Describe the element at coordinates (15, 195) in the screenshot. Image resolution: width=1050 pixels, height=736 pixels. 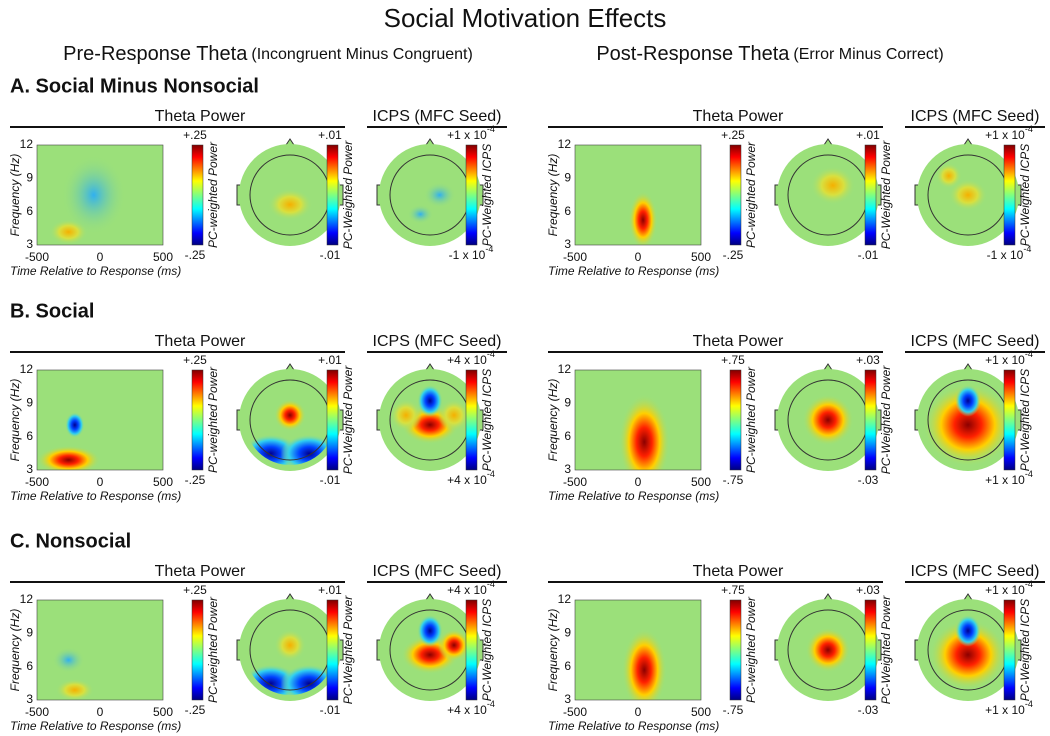
I see `y-axis-label: Frequency (Hz)` at that location.